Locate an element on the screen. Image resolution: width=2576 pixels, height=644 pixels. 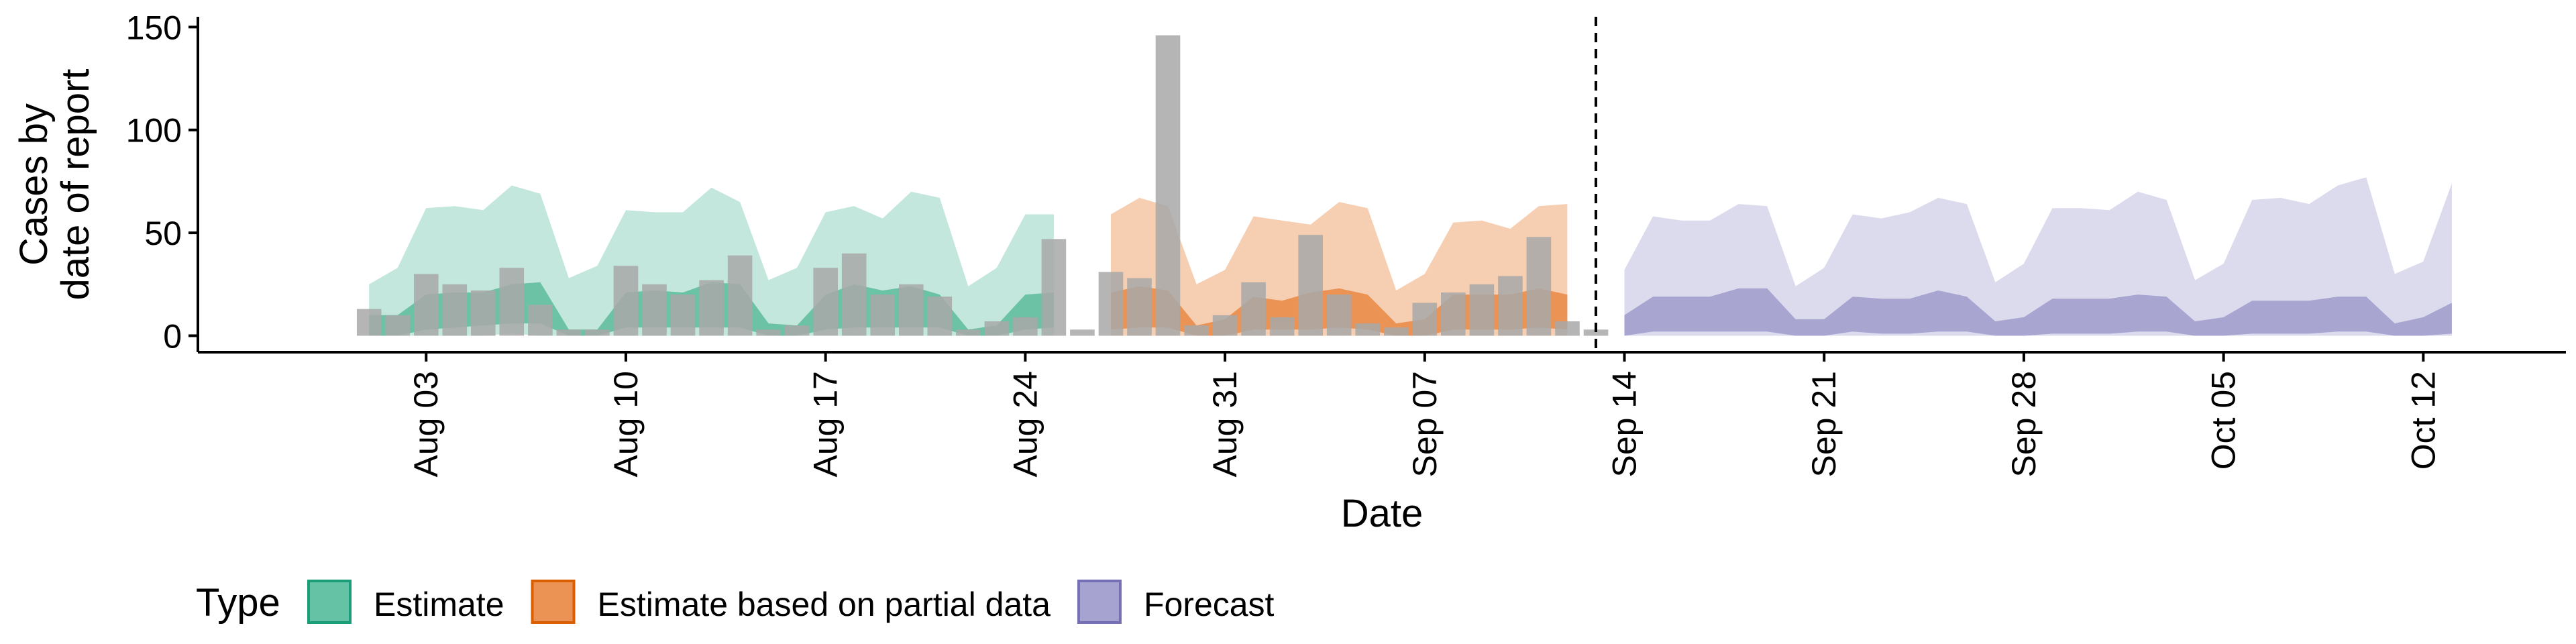
legend-label-1: Estimate based on partial data is located at coordinates (824, 604).